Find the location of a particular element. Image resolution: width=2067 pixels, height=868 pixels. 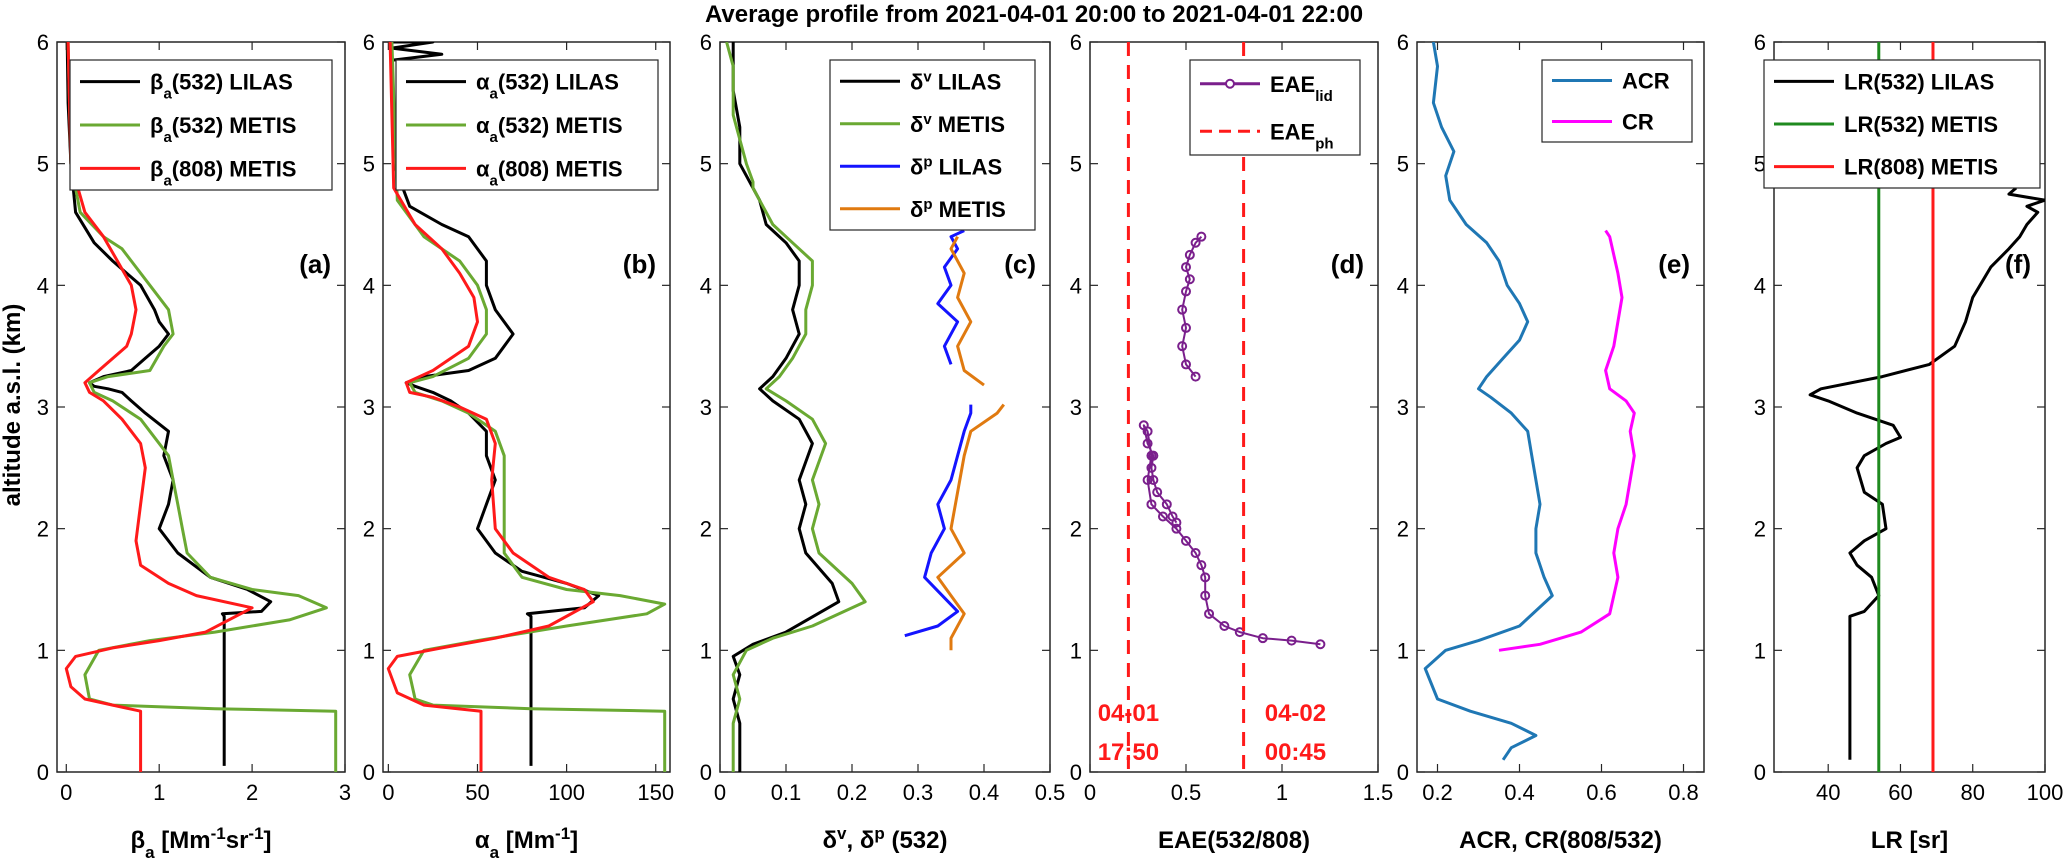

x-tick-label: 0.2 is located at coordinates (1437, 792).